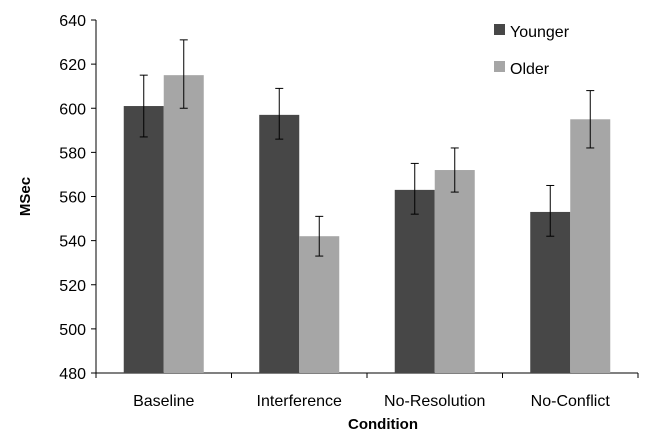 The width and height of the screenshot is (646, 432). Describe the element at coordinates (72, 198) in the screenshot. I see `y-tick-label: 560` at that location.